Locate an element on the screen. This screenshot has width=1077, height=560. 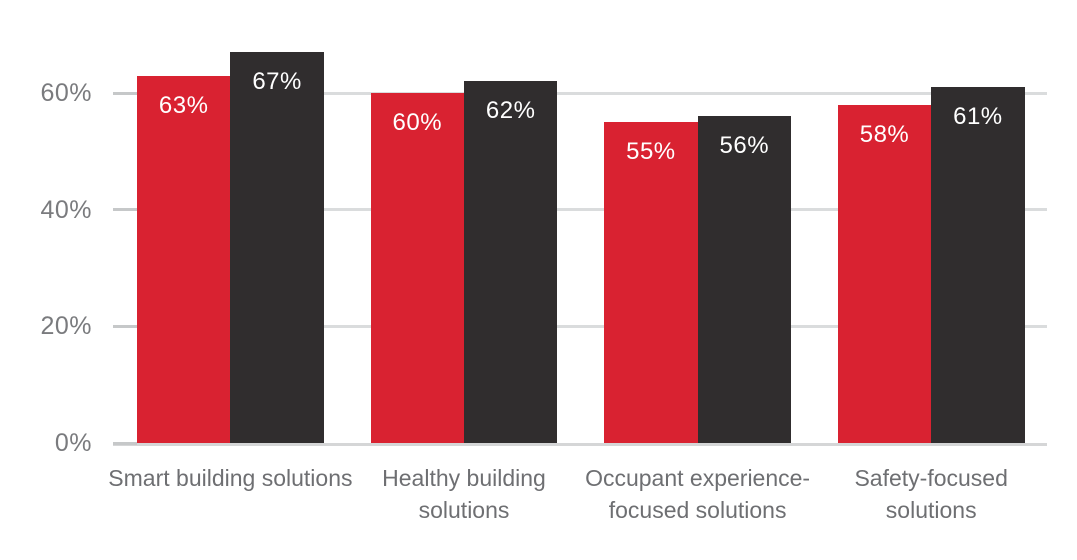
category-label: Occupant experience-focused solutions is located at coordinates (698, 494).